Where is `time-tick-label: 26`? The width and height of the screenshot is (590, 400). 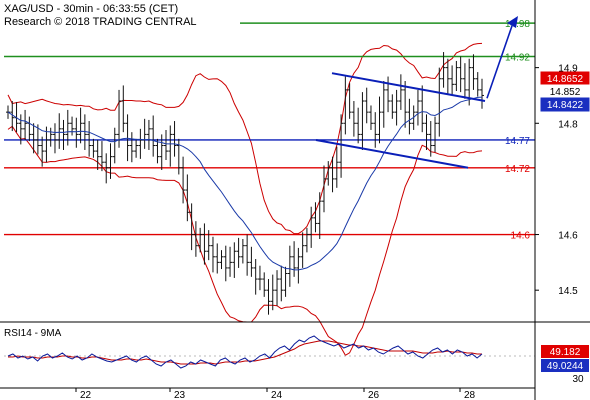
time-tick-label: 26 is located at coordinates (374, 395).